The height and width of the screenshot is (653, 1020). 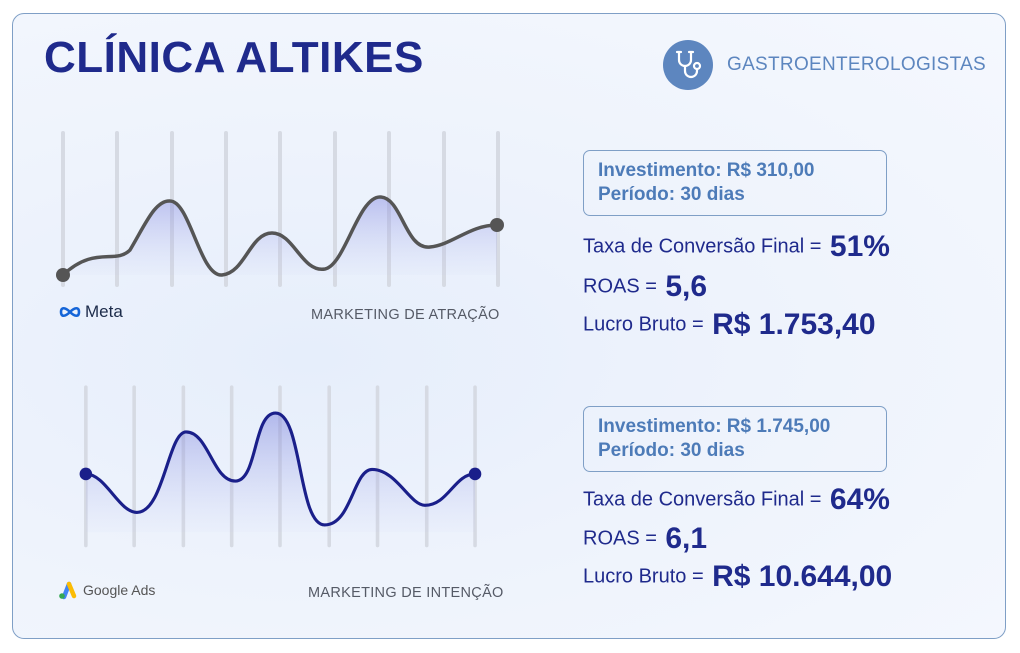 I want to click on roas-metric: ROAS = 6,1, so click(x=645, y=539).